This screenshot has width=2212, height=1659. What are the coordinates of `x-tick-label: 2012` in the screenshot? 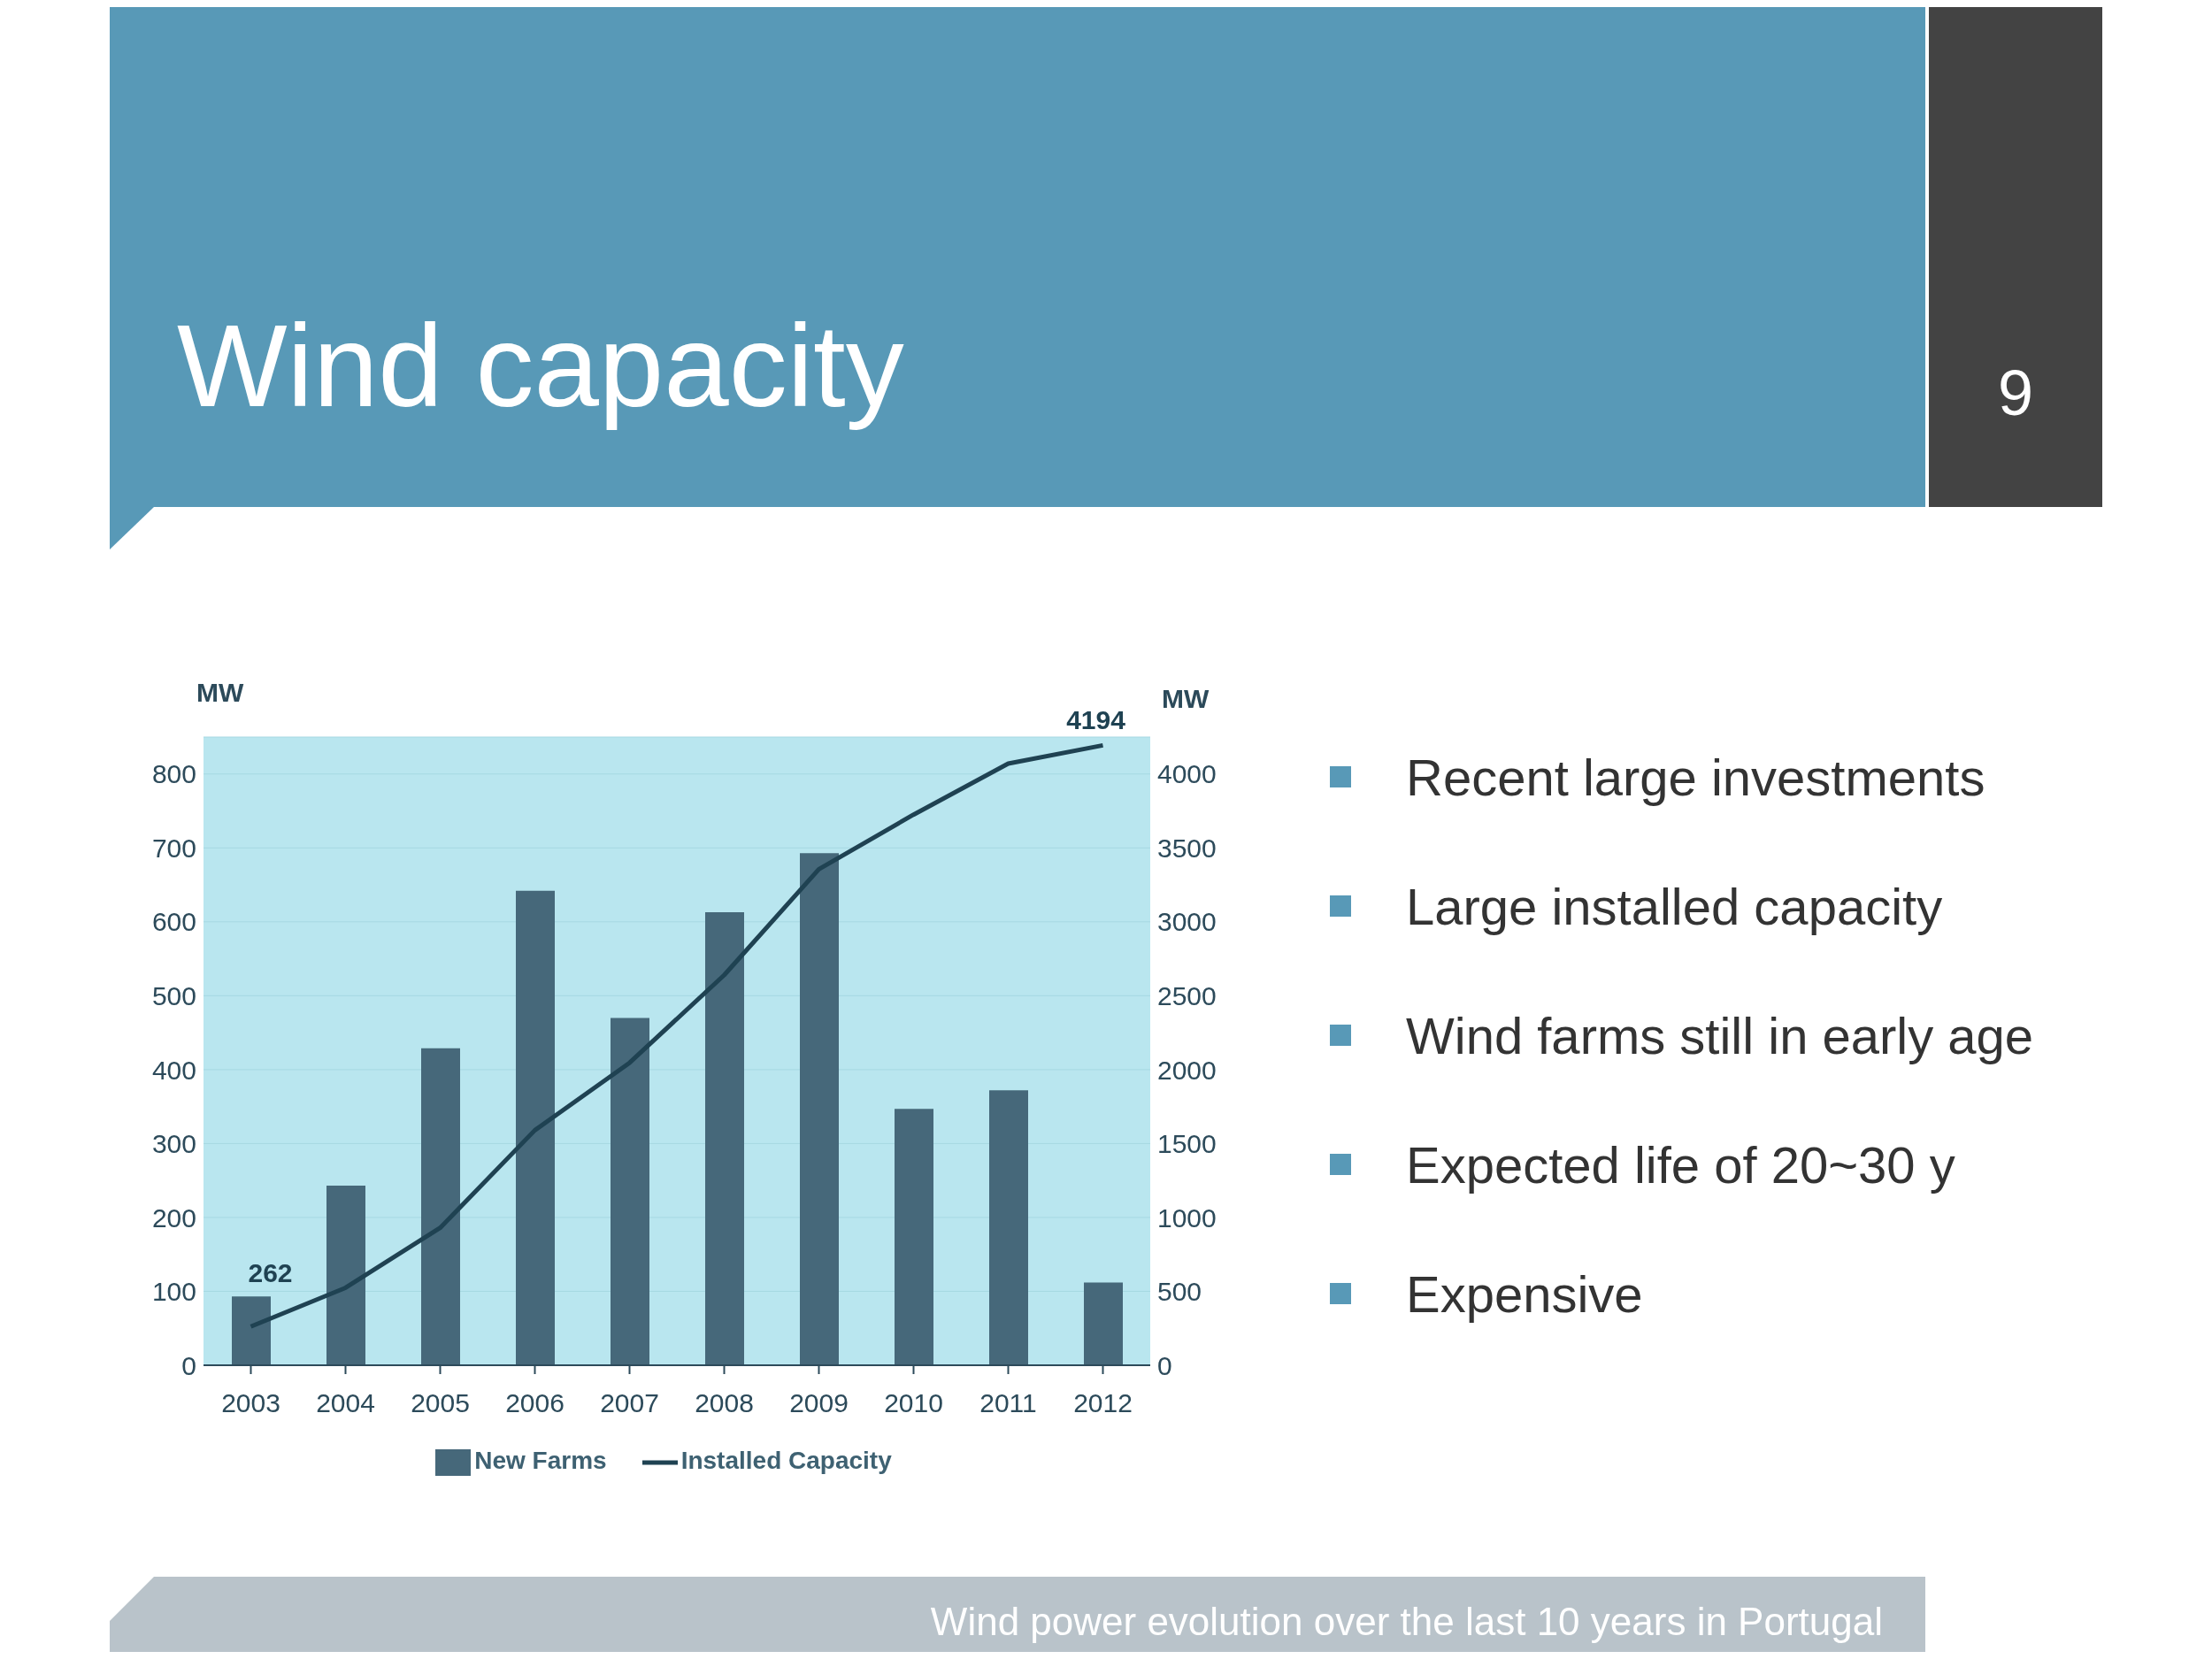 It's located at (1103, 1403).